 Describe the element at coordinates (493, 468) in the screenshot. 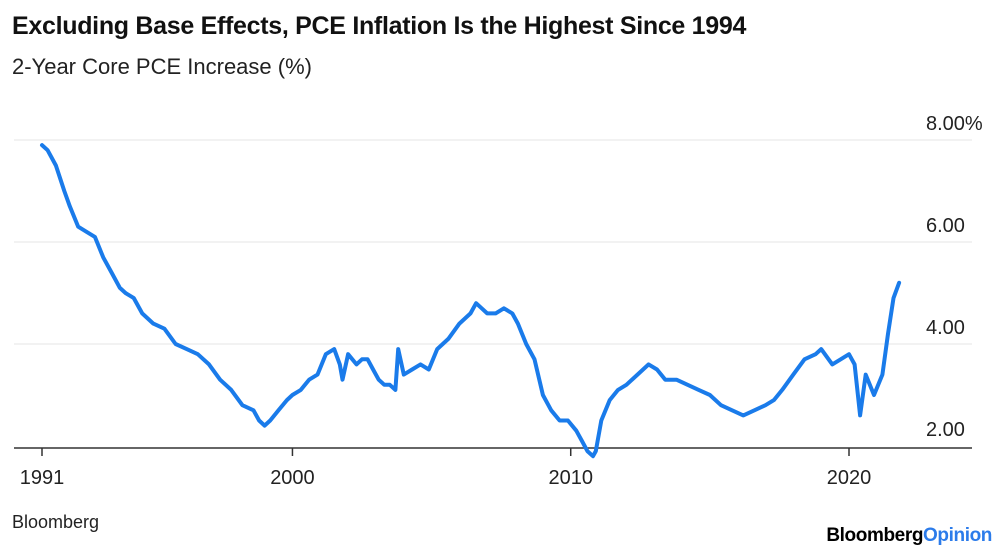

I see `x-axis: 1991 2000 2010 2020` at that location.